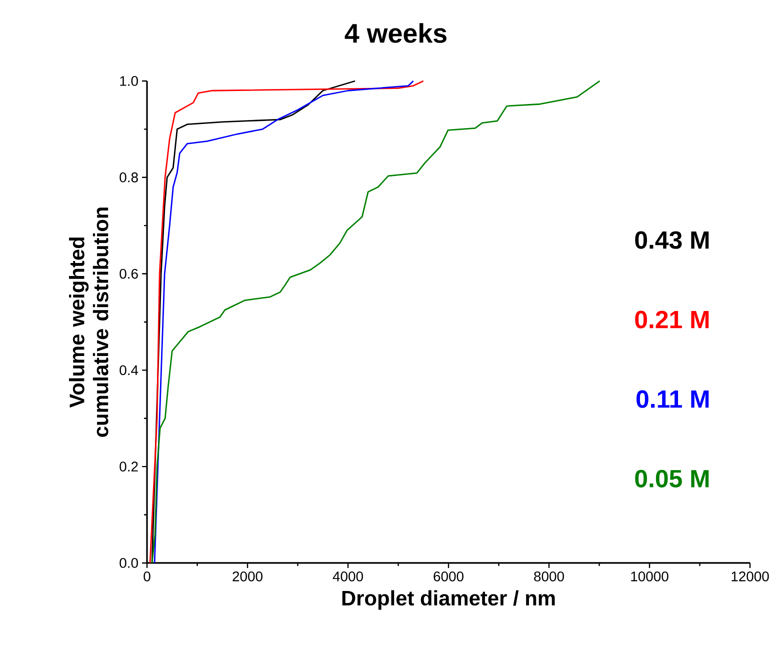  I want to click on text: 0.05 M, so click(672, 479).